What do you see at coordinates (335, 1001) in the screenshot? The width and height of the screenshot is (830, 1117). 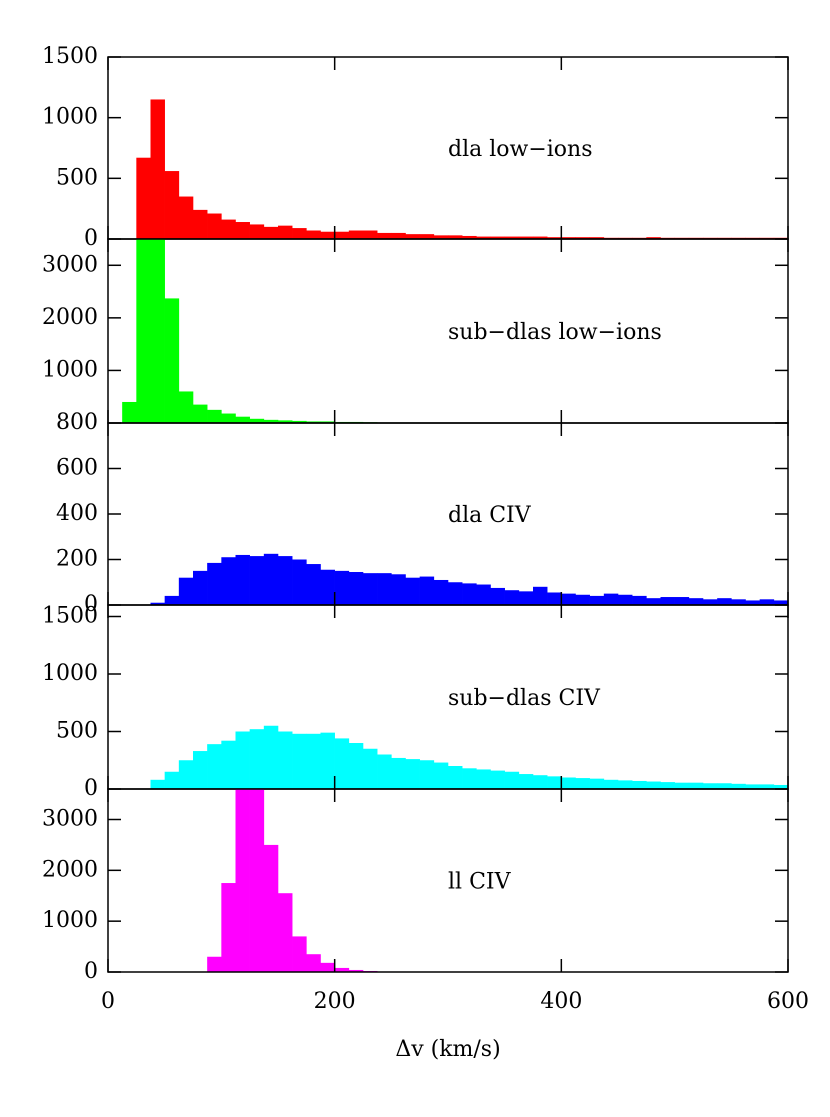 I see `x-tick-label: 200` at bounding box center [335, 1001].